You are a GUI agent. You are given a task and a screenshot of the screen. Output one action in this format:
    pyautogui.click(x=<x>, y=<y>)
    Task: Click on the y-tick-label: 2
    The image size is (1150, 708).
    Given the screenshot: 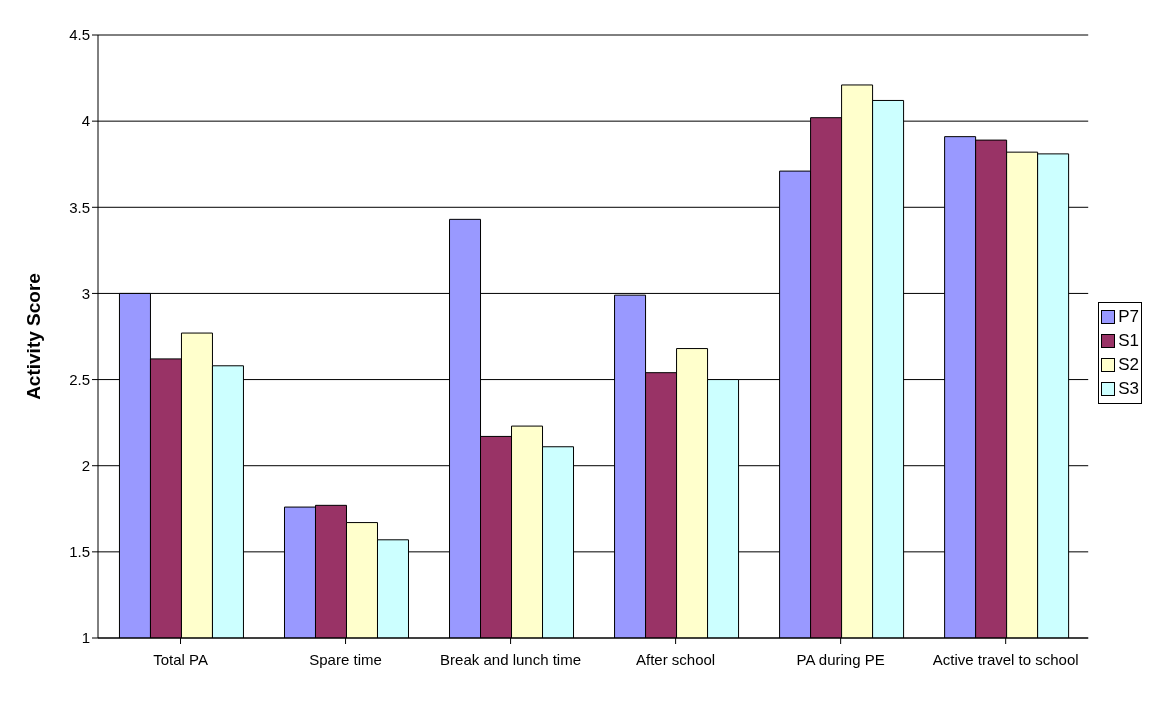 What is the action you would take?
    pyautogui.click(x=85, y=466)
    